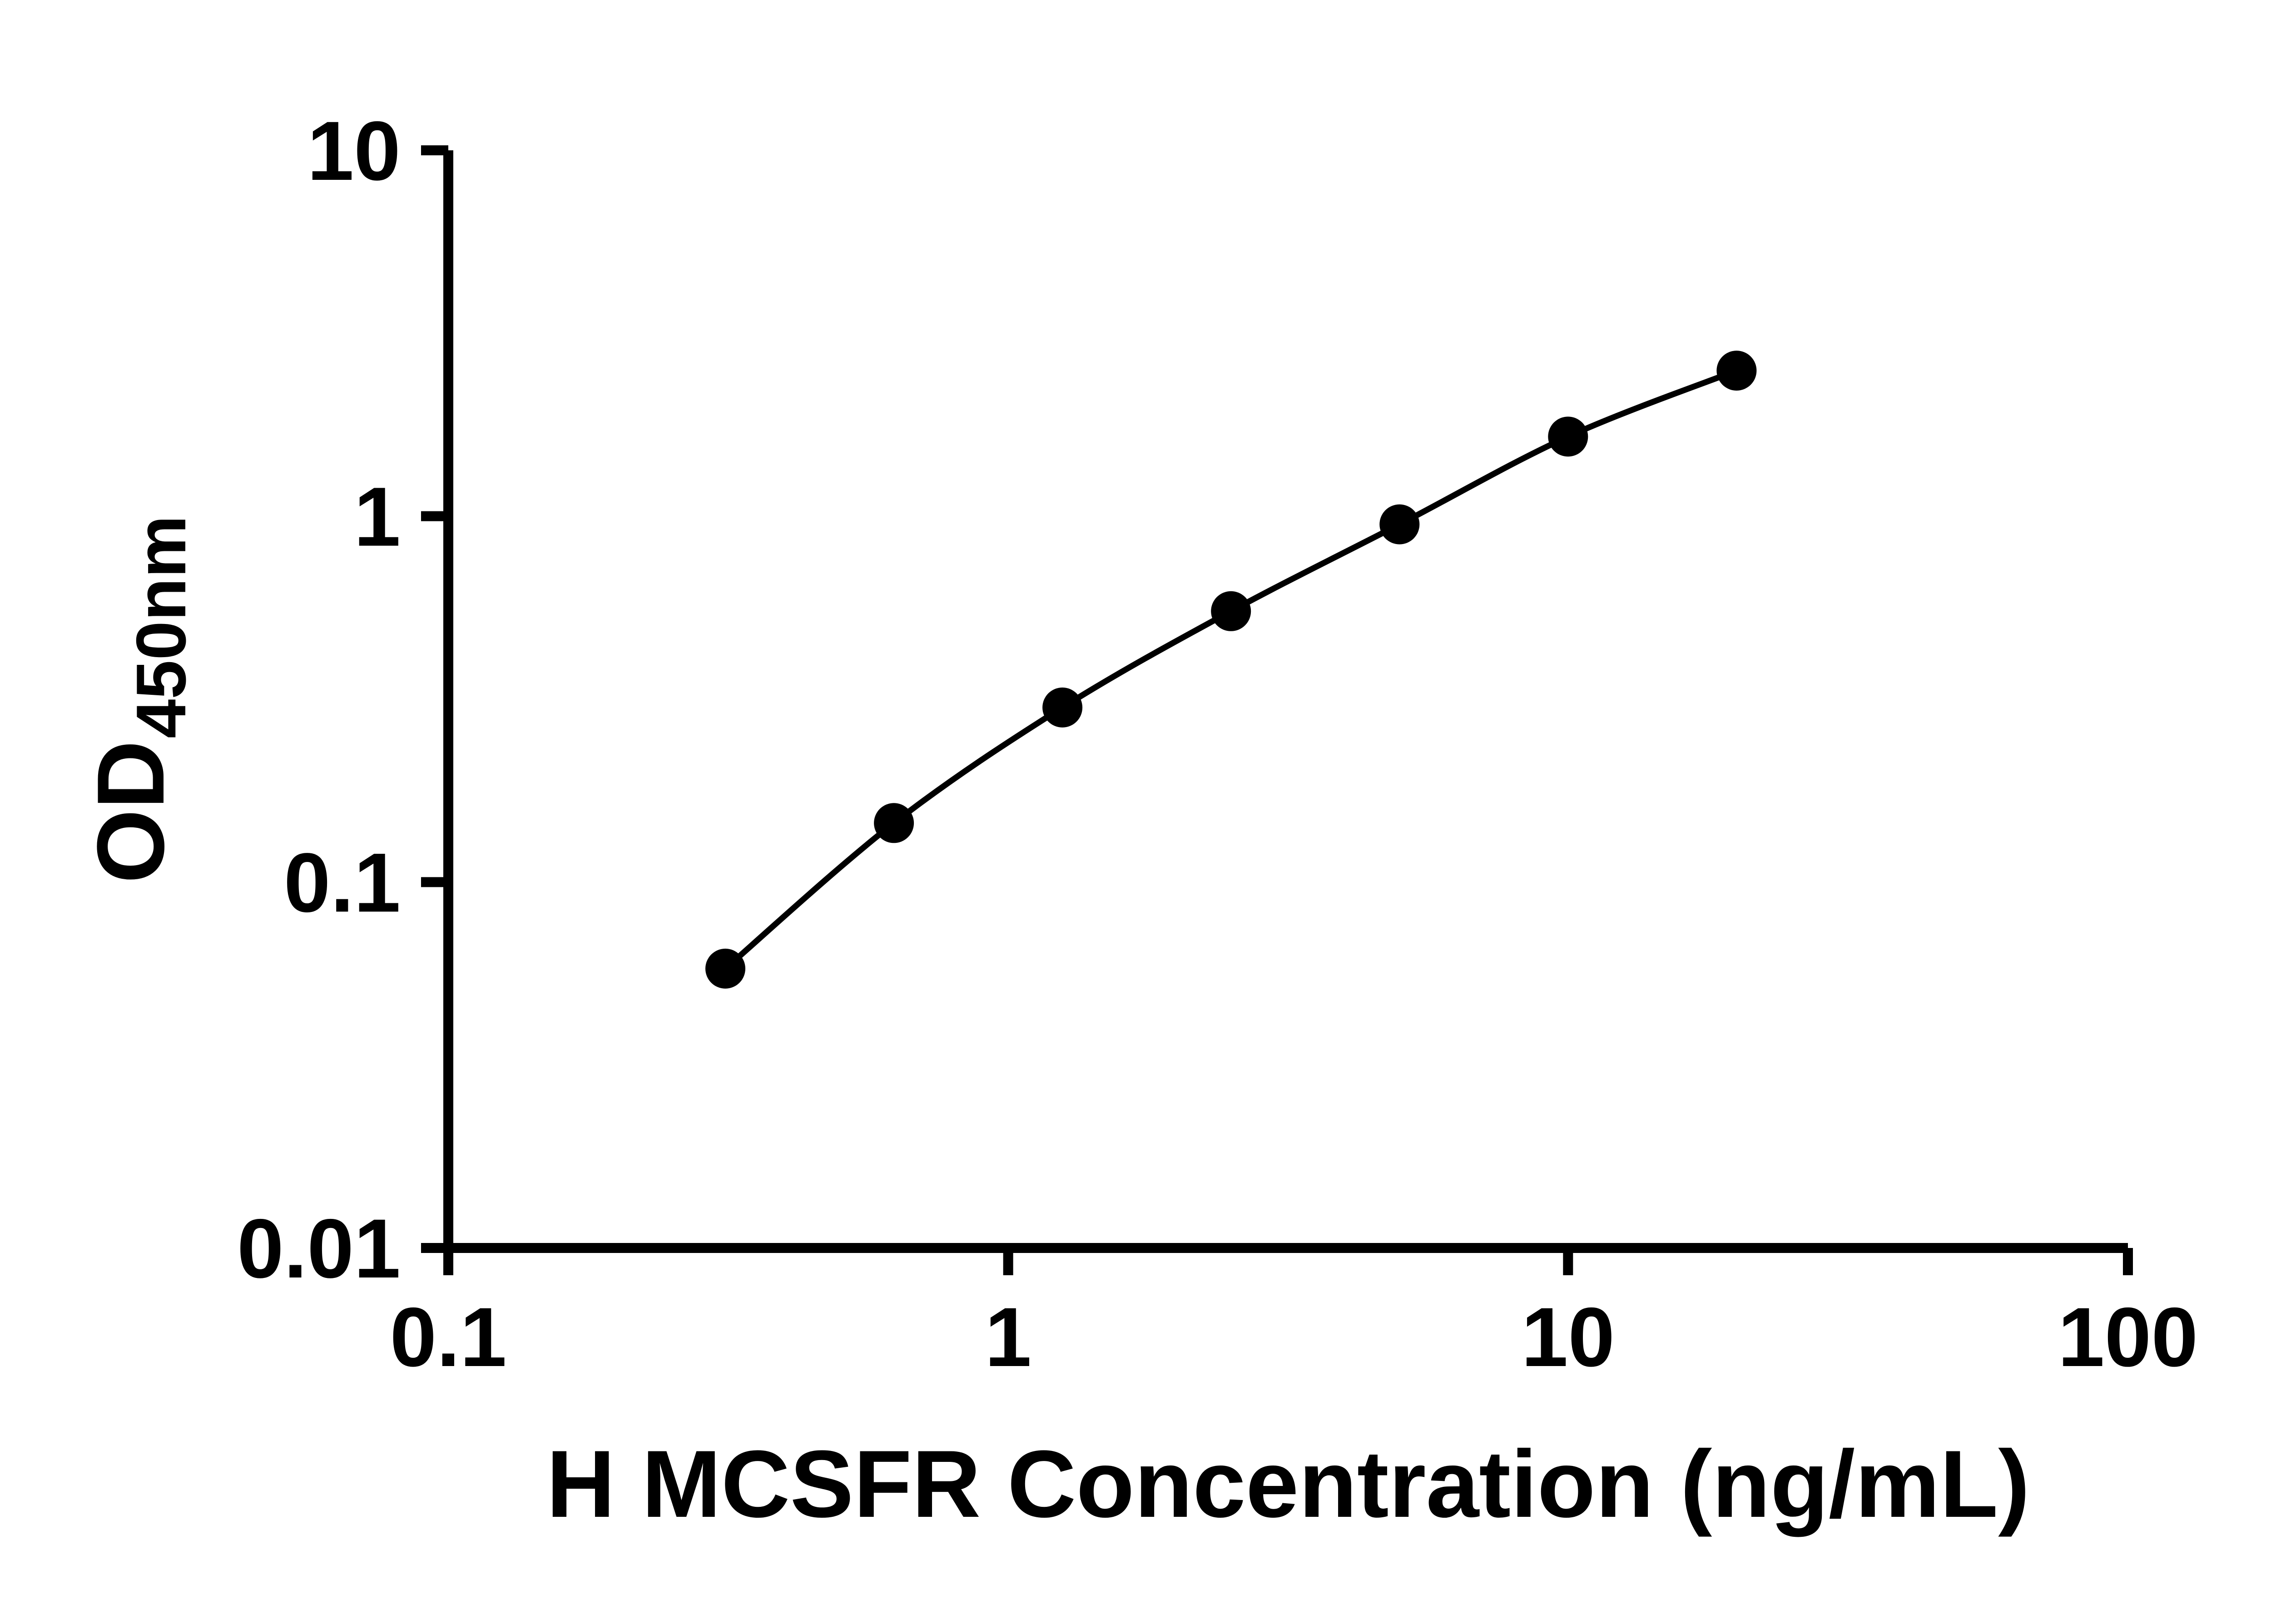 This screenshot has height=1624, width=2271. What do you see at coordinates (161, 626) in the screenshot?
I see `y-axis-title-subscript: 450nm` at bounding box center [161, 626].